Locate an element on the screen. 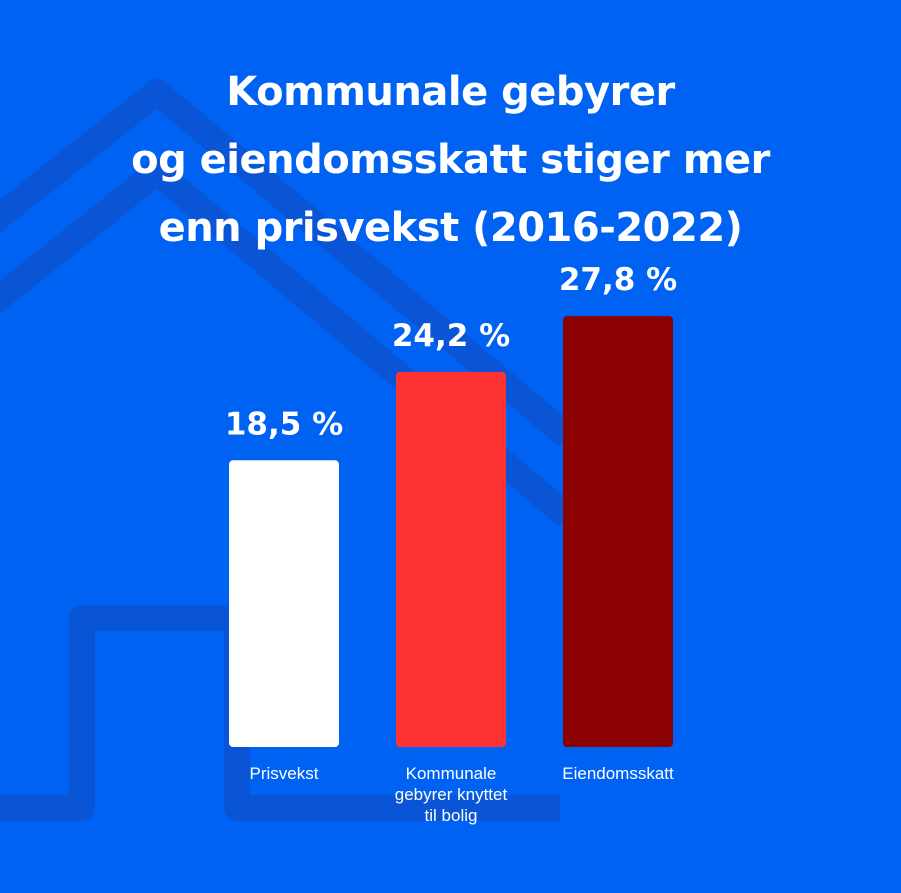 The height and width of the screenshot is (893, 901). category-label: Prisvekst is located at coordinates (284, 773).